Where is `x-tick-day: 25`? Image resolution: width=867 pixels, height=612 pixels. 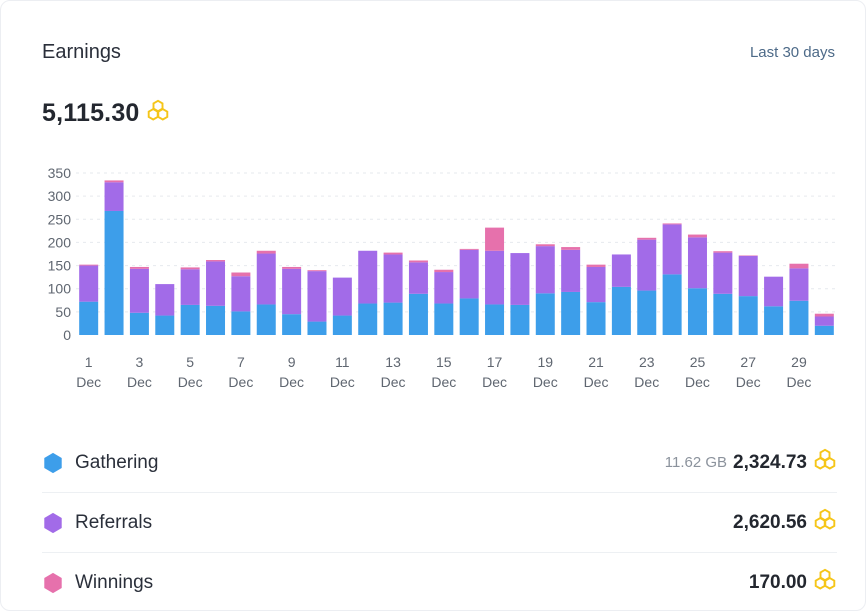 x-tick-day: 25 is located at coordinates (698, 362).